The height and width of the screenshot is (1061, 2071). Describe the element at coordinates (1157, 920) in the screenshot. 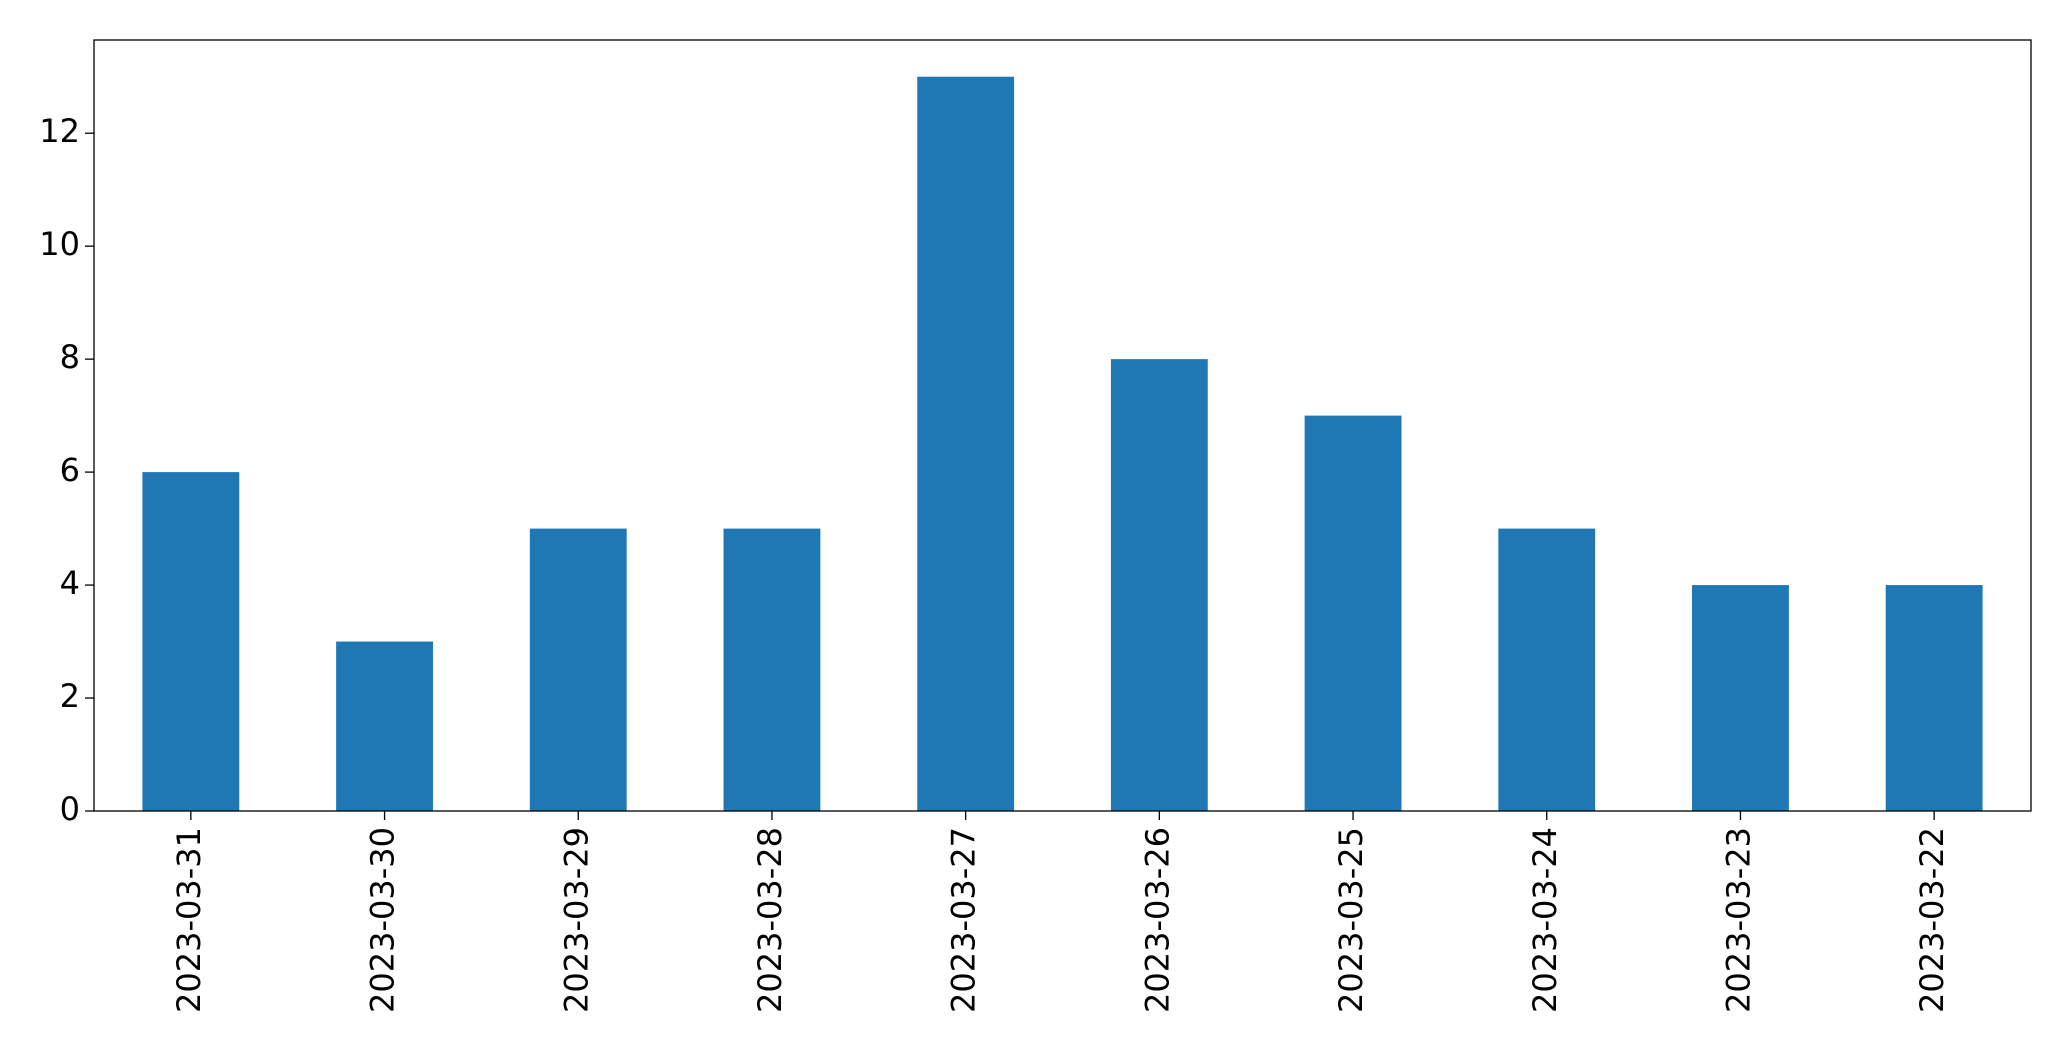

I see `x-tick-label: 2023-03-26` at that location.